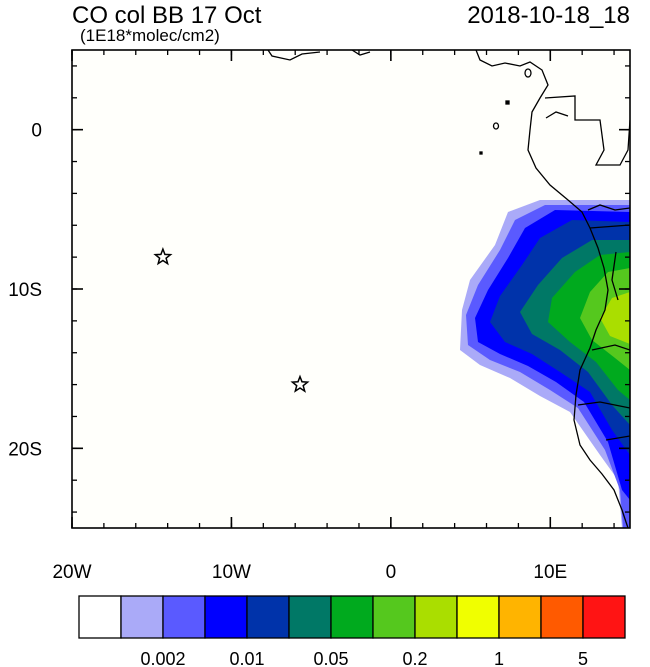 The width and height of the screenshot is (650, 667). I want to click on map-timestamp: 2018-10-18_18, so click(548, 15).